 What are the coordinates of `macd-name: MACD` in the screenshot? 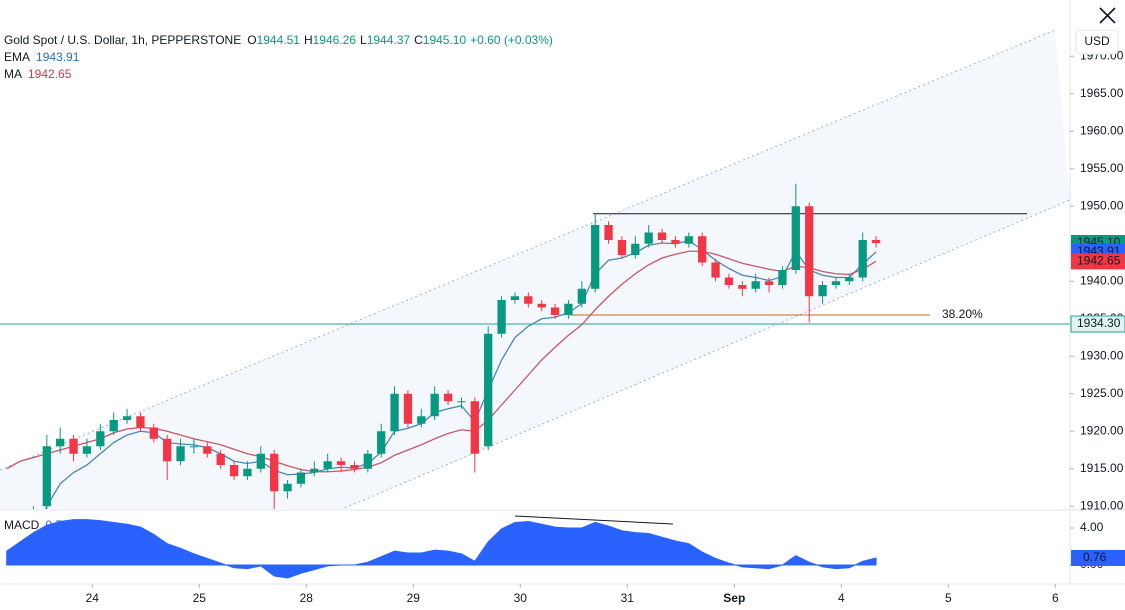 It's located at (22, 525).